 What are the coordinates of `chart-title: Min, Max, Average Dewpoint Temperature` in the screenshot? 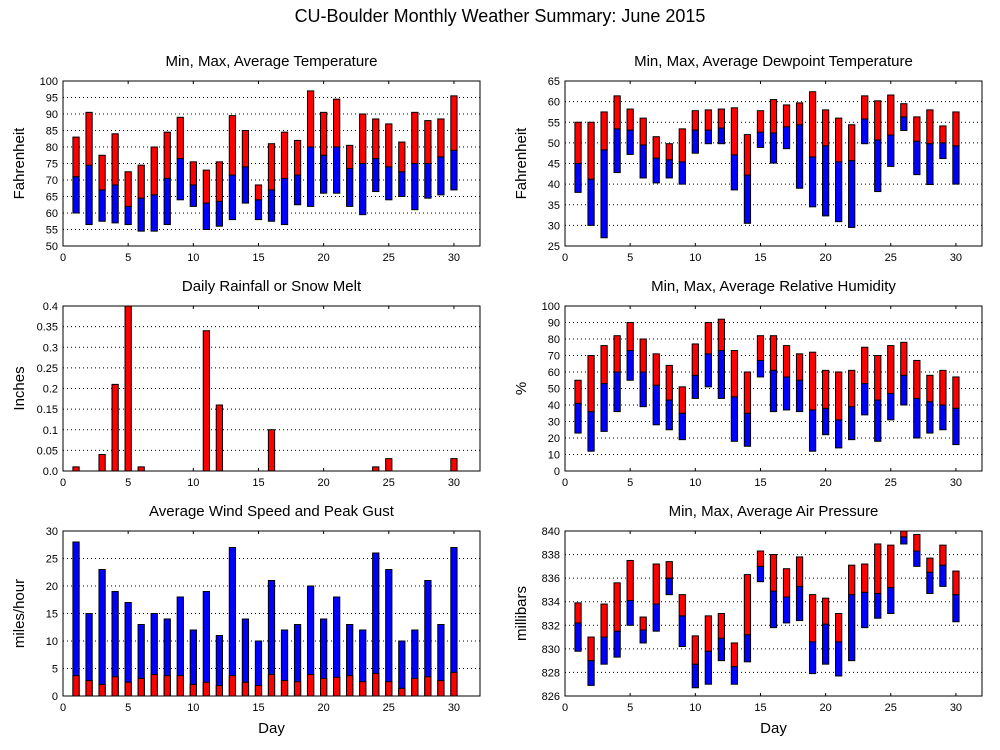 It's located at (773, 61).